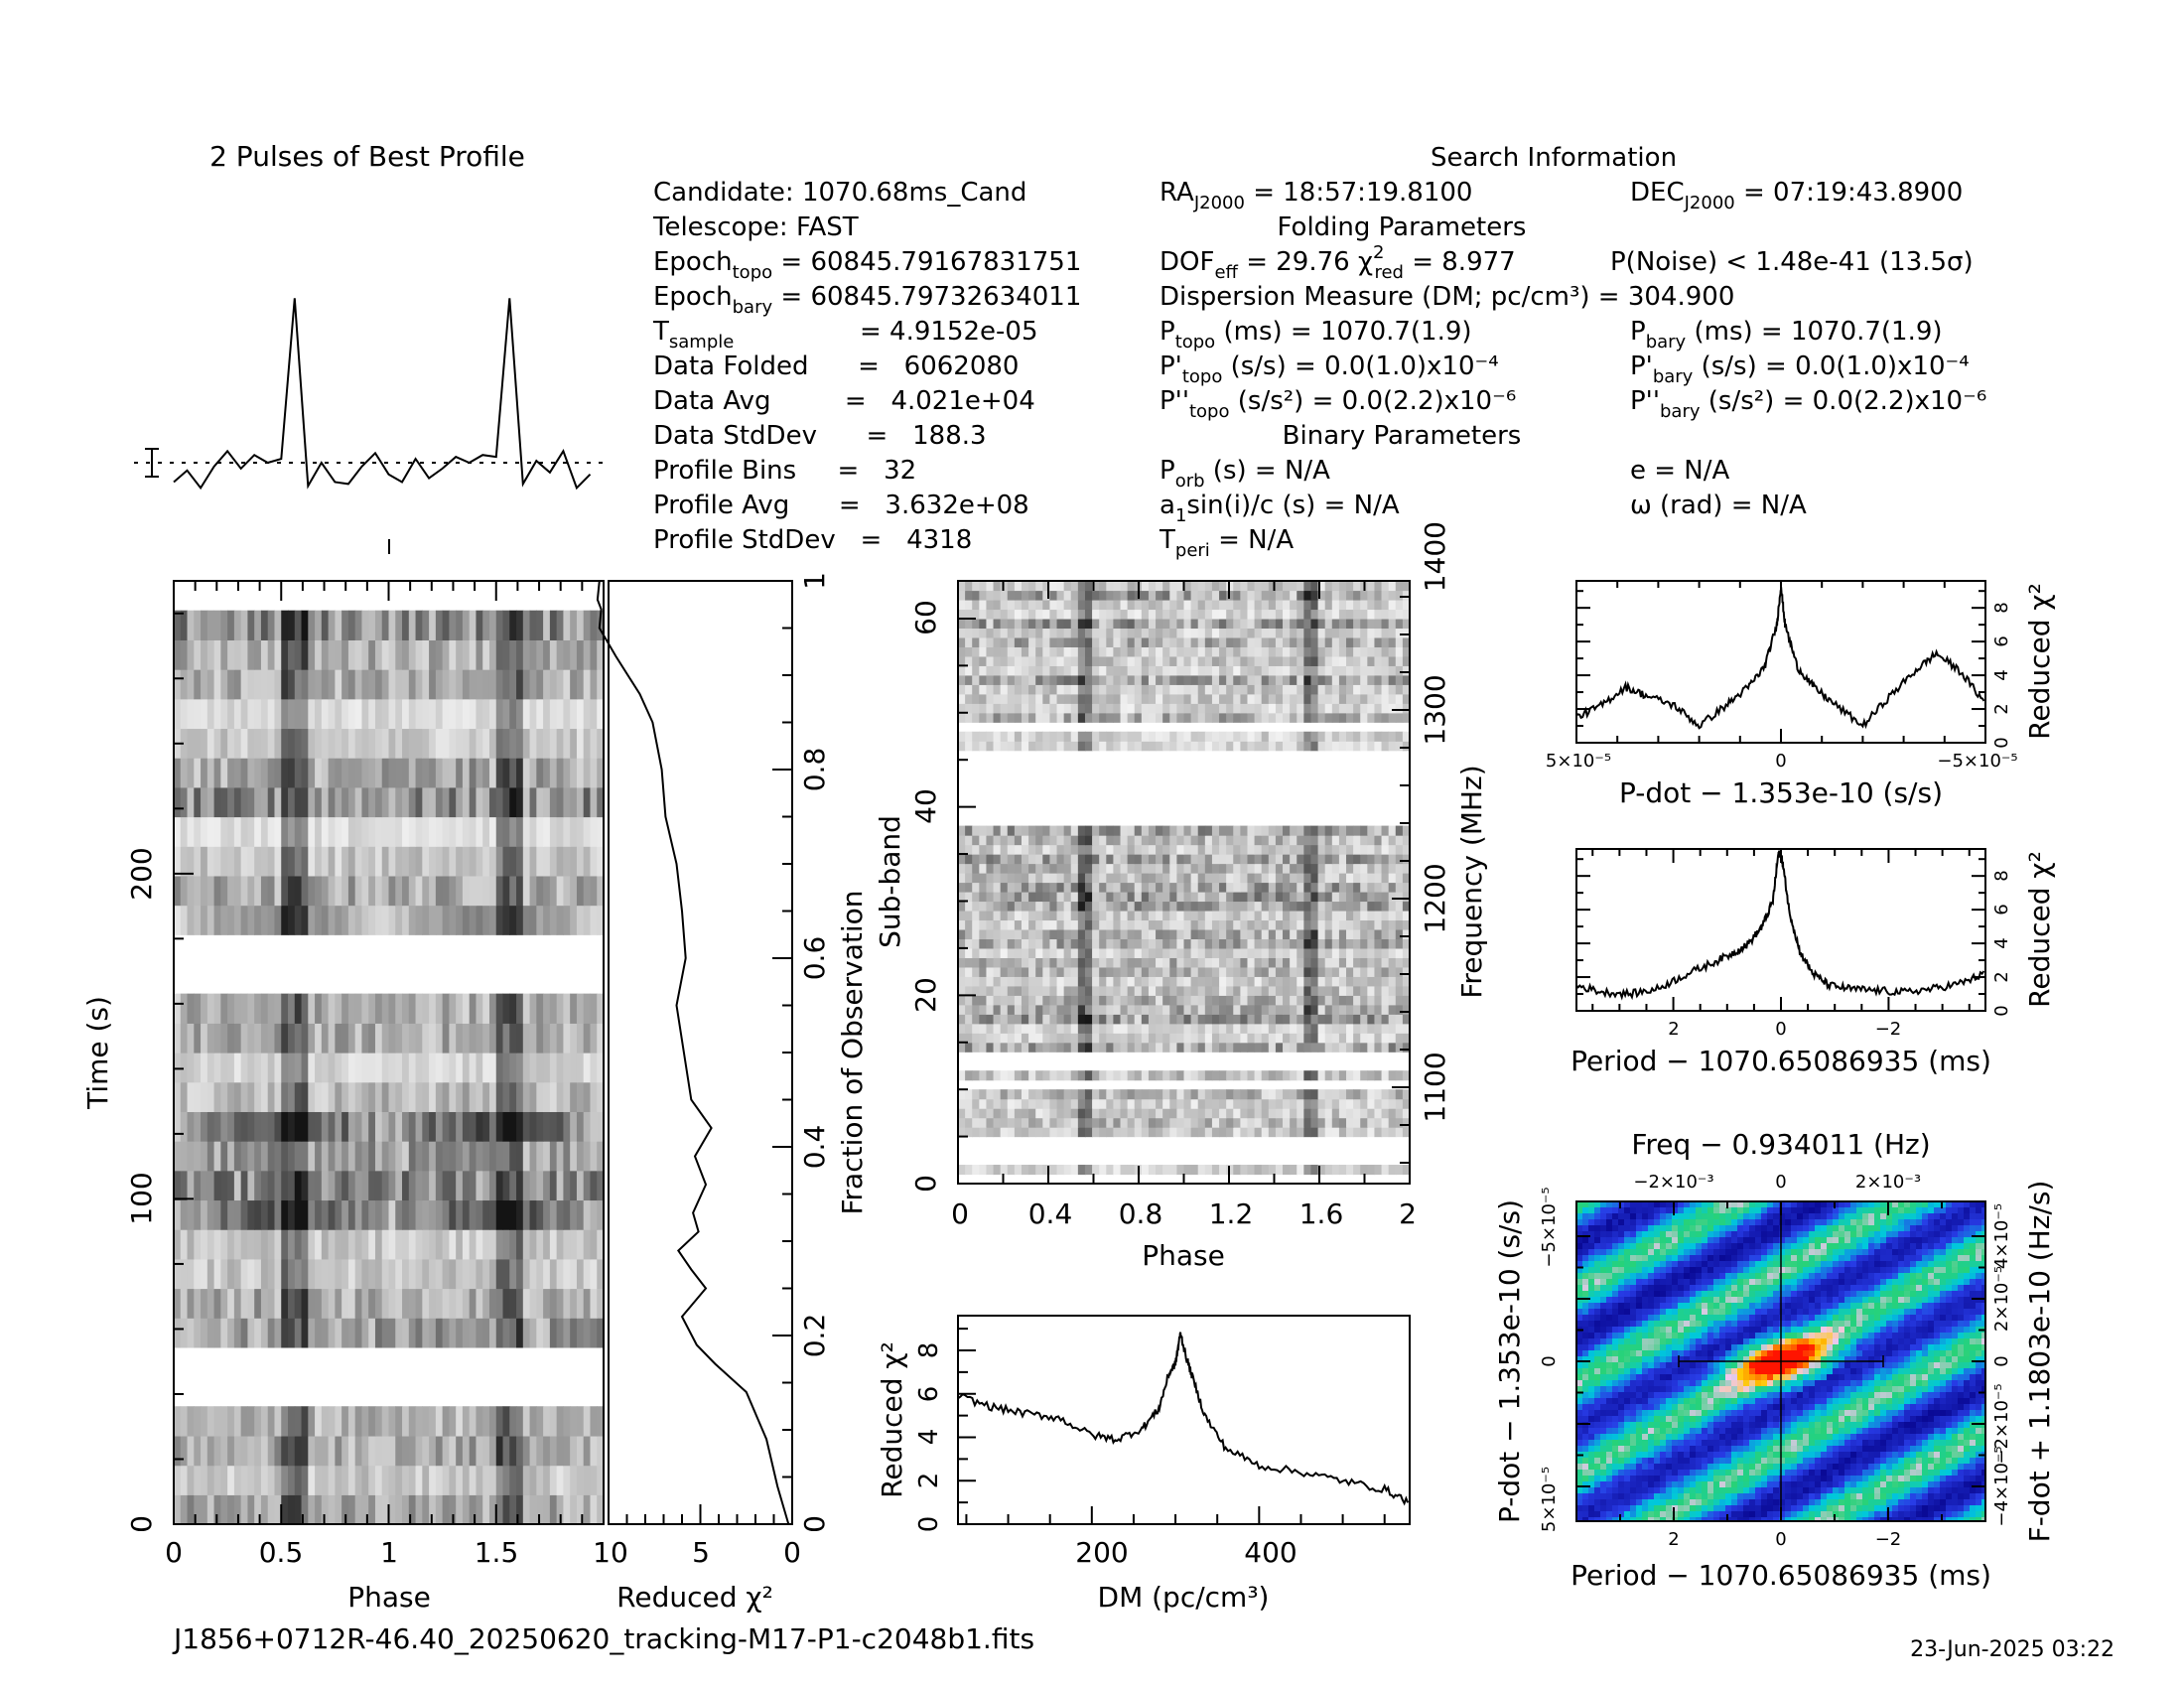 The image size is (2184, 1688). What do you see at coordinates (1786, 334) in the screenshot?
I see `p-bary-line: Pbary (ms) = 1070.7(1.9)` at bounding box center [1786, 334].